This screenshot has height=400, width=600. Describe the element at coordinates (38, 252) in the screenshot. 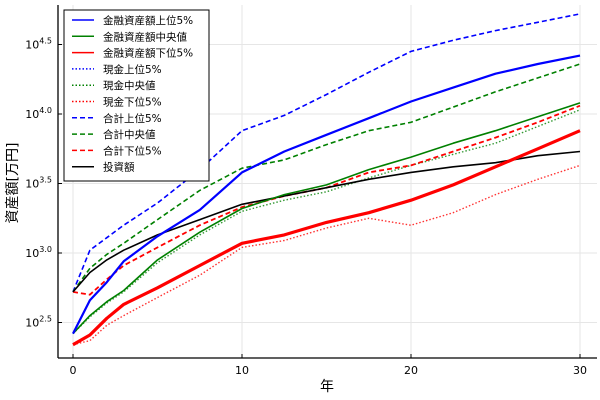

I see `y-tick-label: 103.0` at that location.